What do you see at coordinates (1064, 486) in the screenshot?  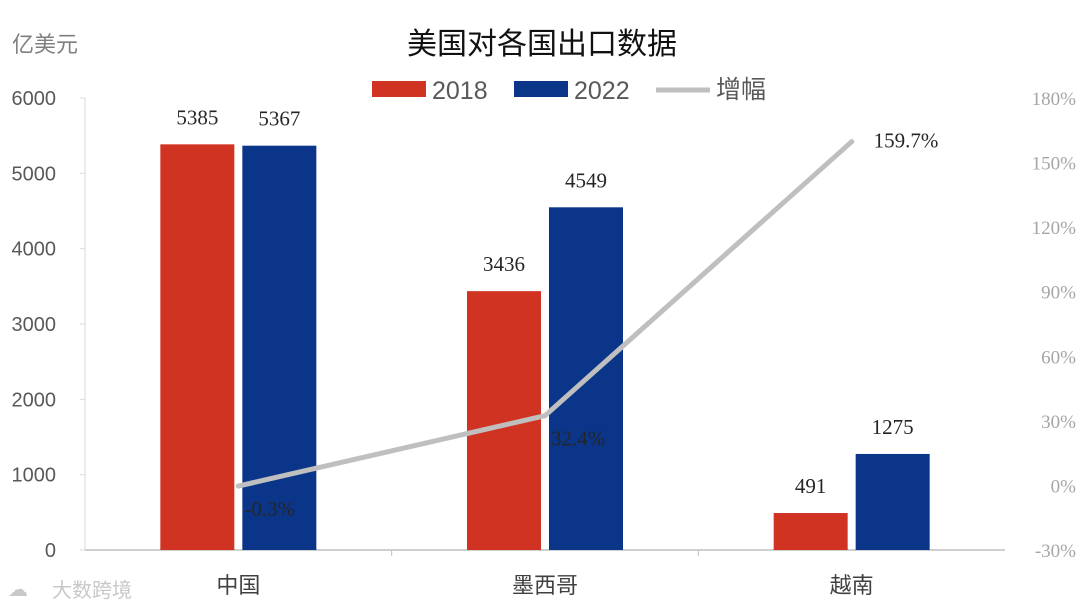 I see `y2-tick-label: 0%` at bounding box center [1064, 486].